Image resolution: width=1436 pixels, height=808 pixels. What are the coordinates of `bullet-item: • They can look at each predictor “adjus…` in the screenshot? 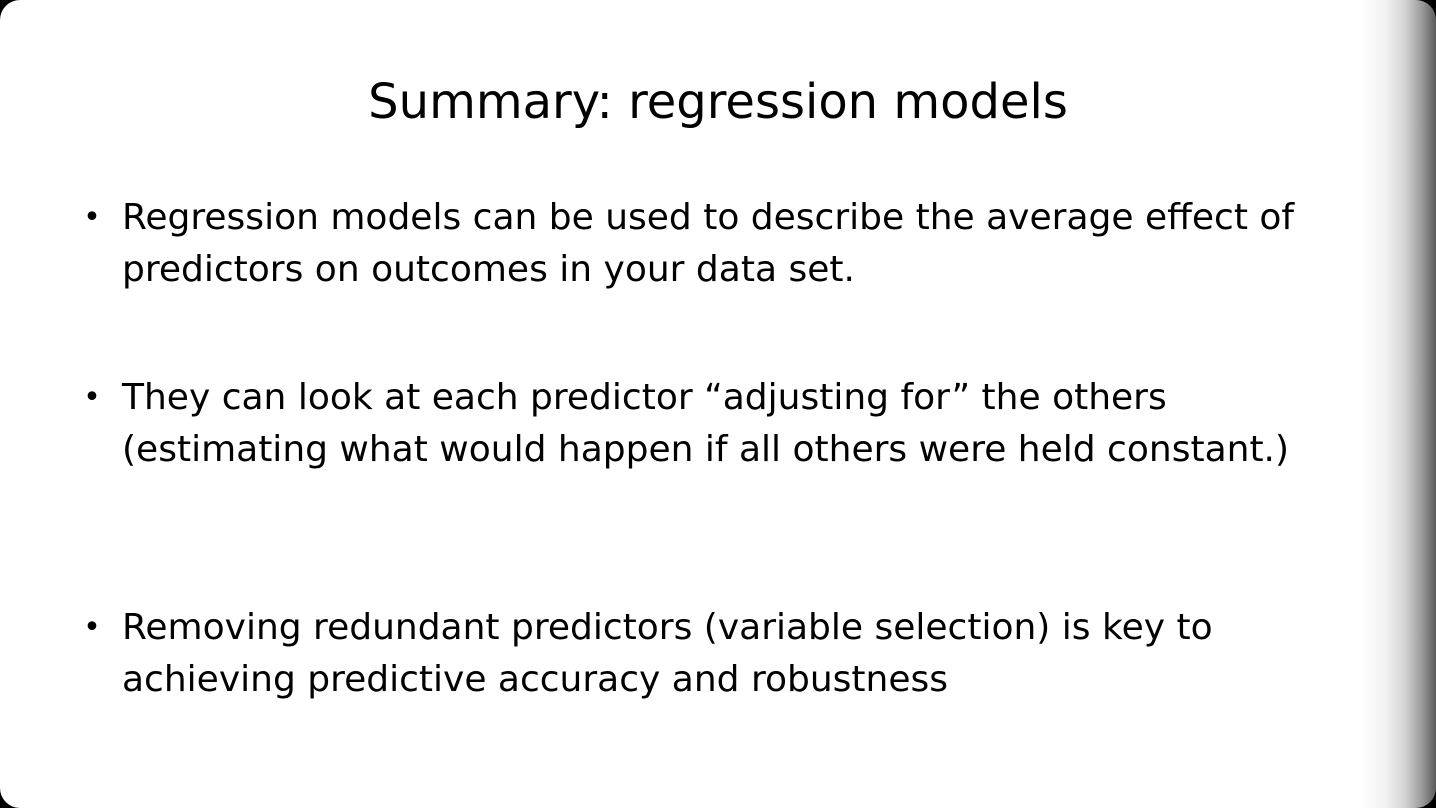 It's located at (717, 424).